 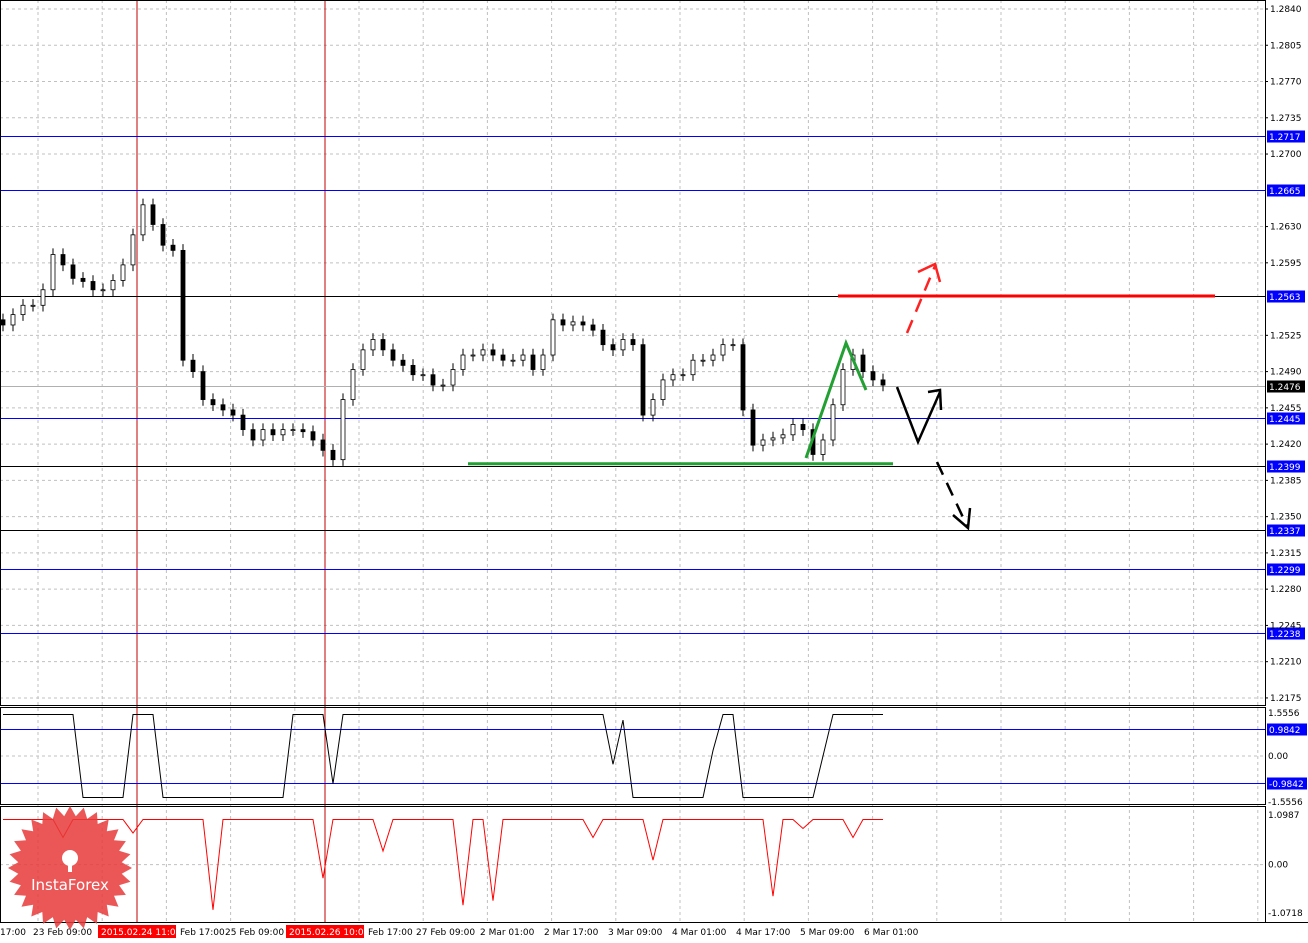 I want to click on indicator1-line, so click(x=443, y=756).